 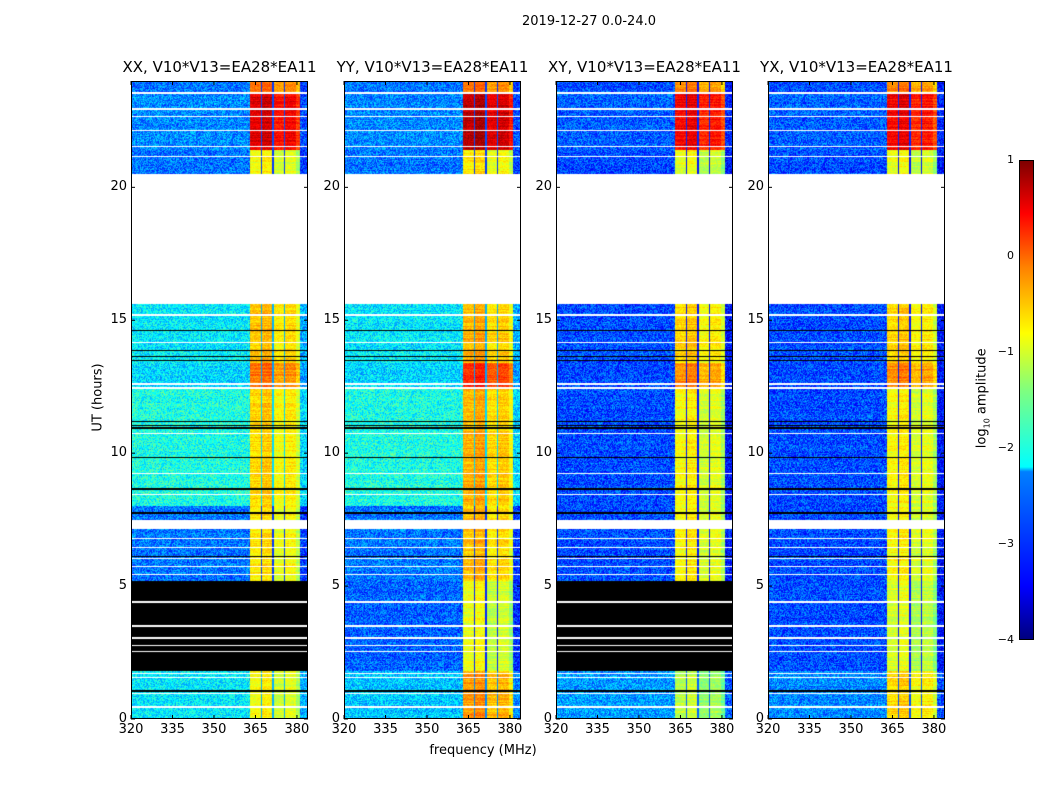 I want to click on y-axis-label: UT (hours), so click(x=98, y=397).